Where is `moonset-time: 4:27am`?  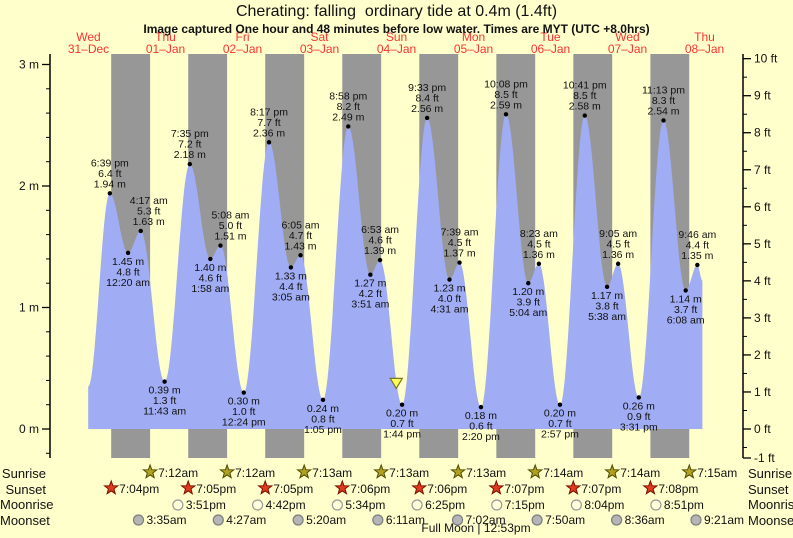 moonset-time: 4:27am is located at coordinates (246, 520).